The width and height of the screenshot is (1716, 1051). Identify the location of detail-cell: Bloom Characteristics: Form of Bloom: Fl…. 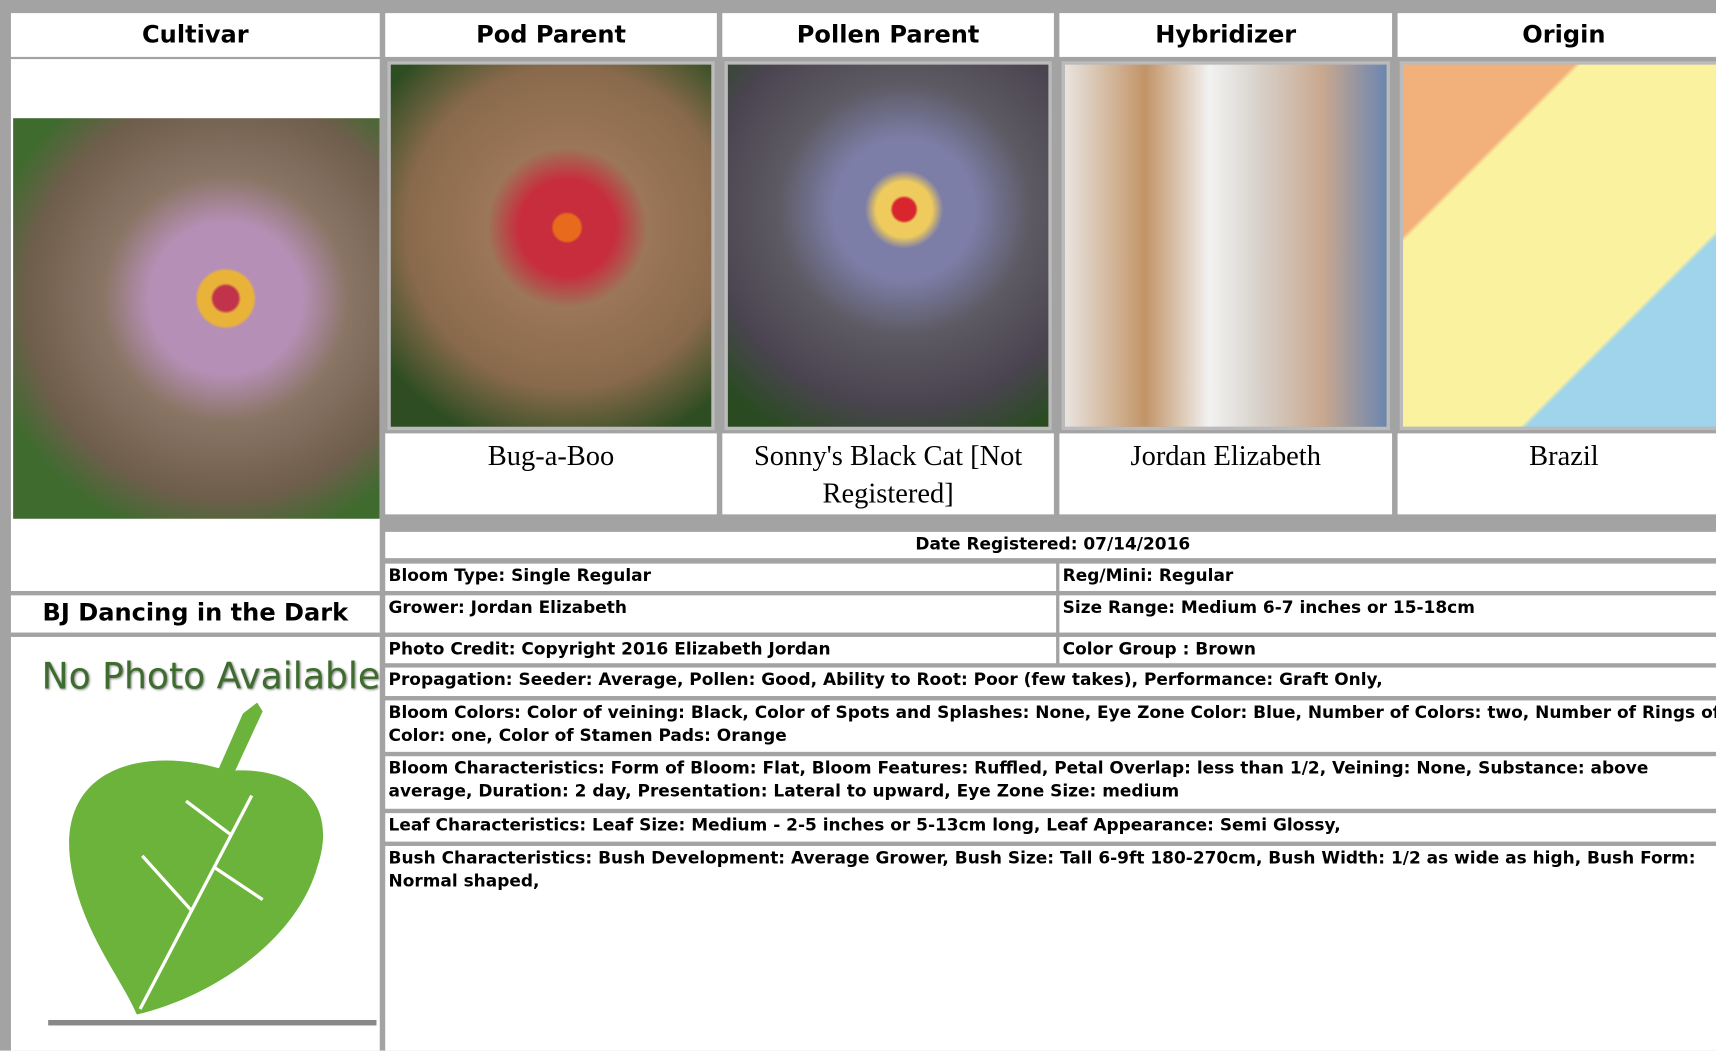
(1050, 782).